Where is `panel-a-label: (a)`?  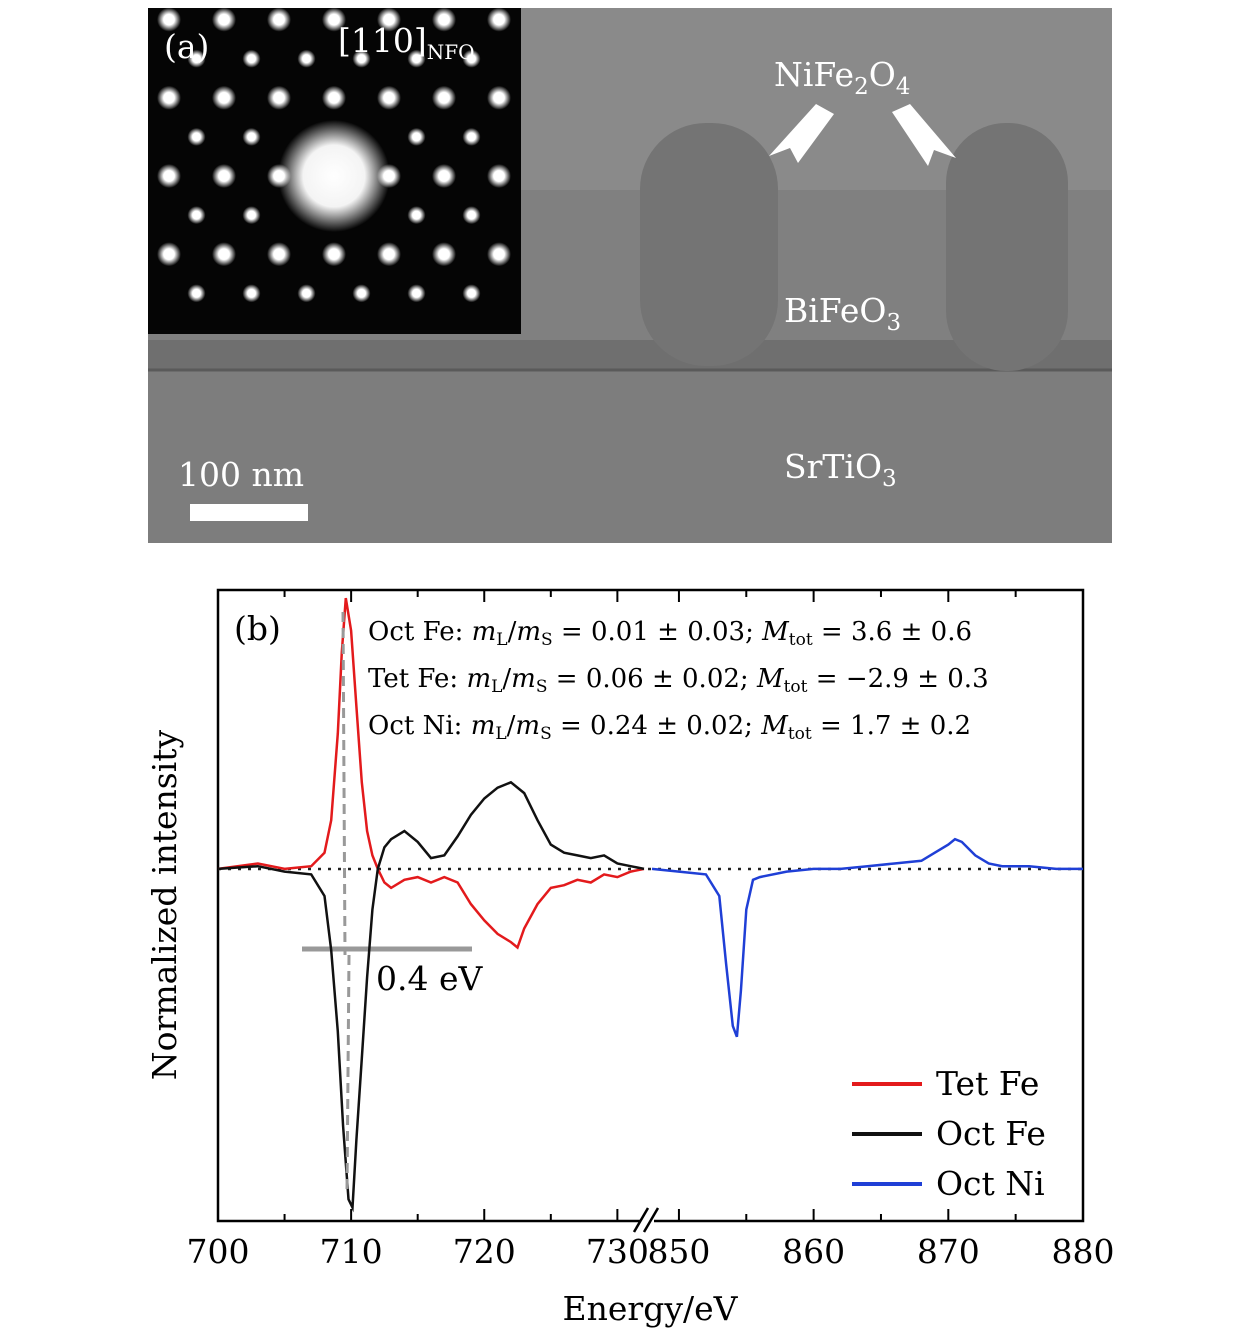 panel-a-label: (a) is located at coordinates (186, 46).